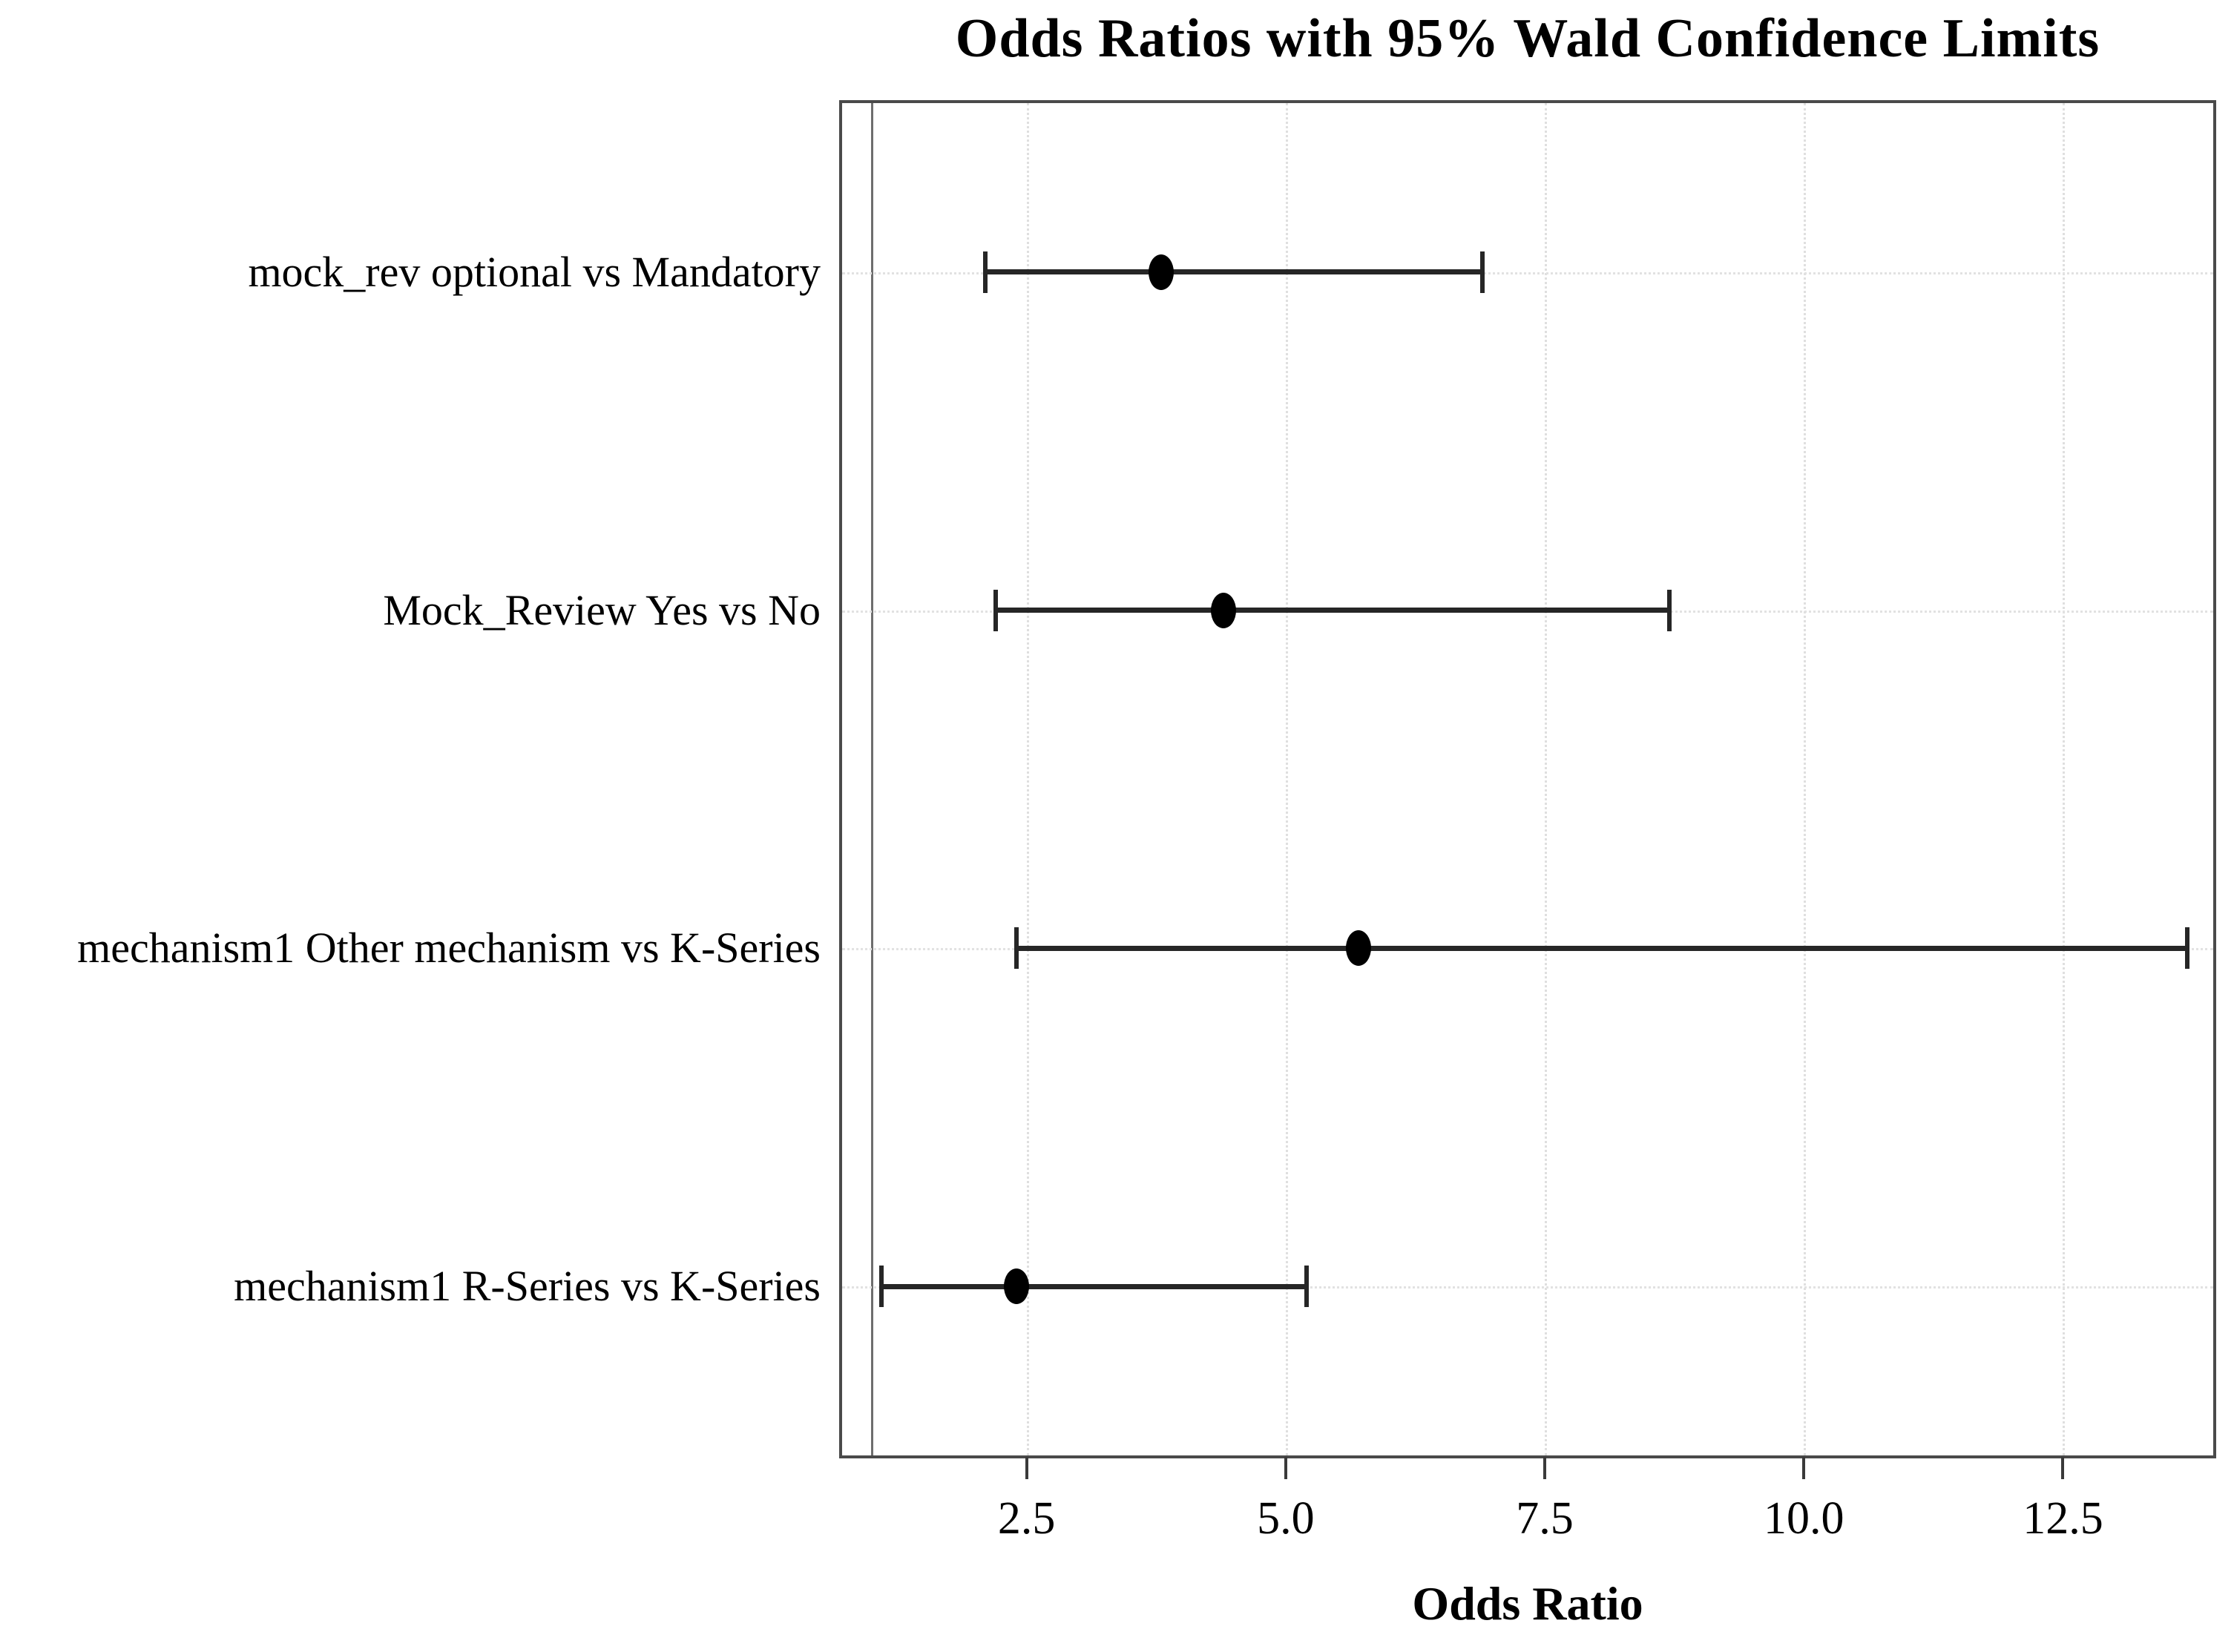 This screenshot has width=2234, height=1652. I want to click on y-axis-label: mechanism1 R-Series vs K-Series, so click(527, 1286).